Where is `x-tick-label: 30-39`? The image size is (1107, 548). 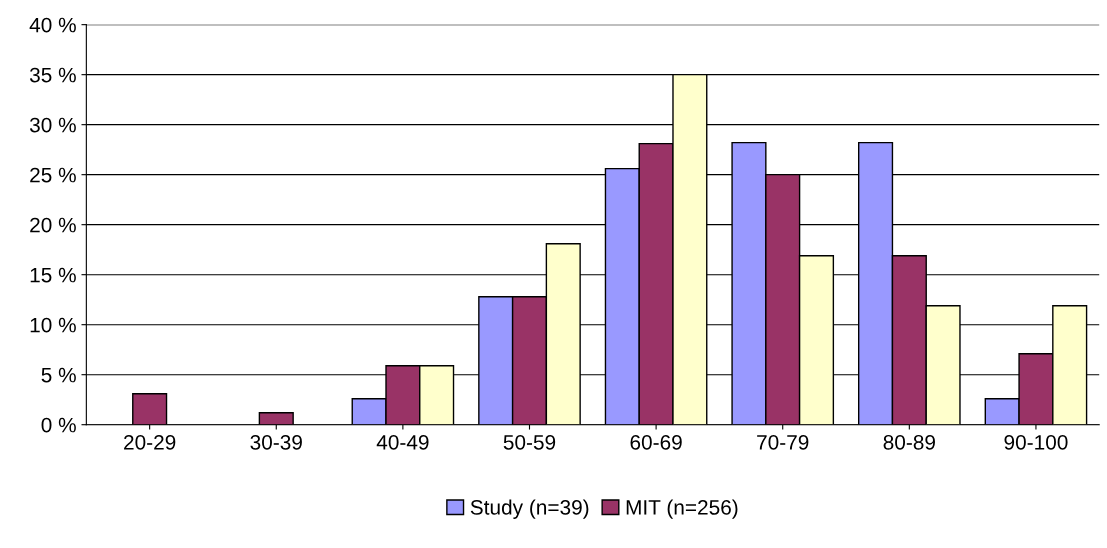
x-tick-label: 30-39 is located at coordinates (276, 442).